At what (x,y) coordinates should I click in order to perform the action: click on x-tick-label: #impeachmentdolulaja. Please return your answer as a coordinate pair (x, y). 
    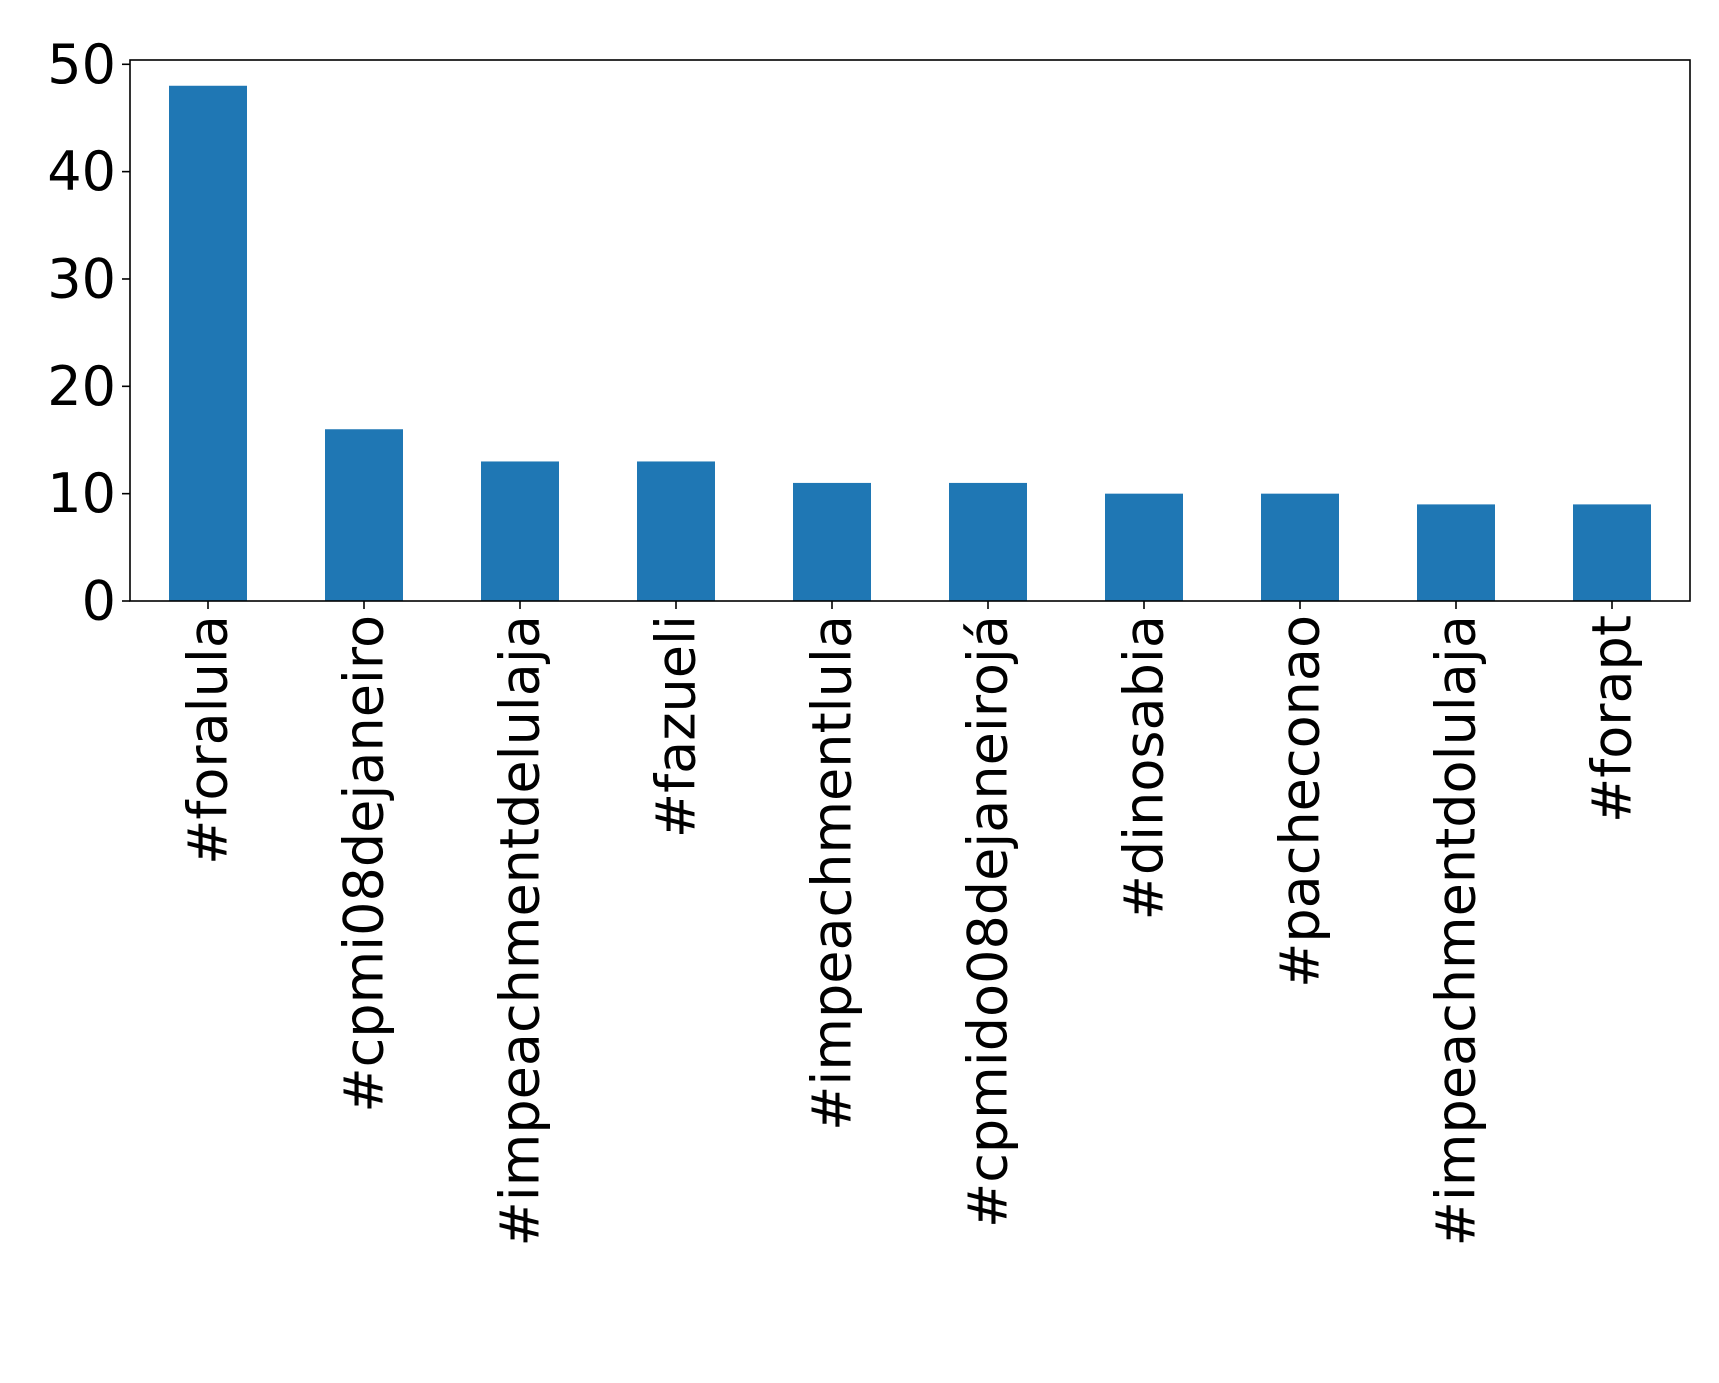
    Looking at the image, I should click on (1456, 930).